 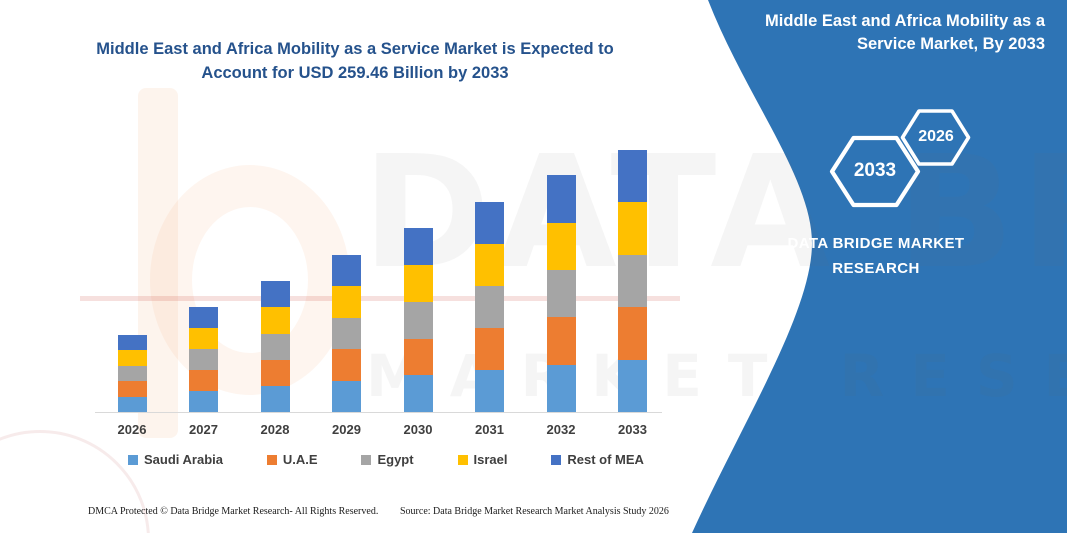 I want to click on bar-segment-2029-egypt, so click(x=346, y=333).